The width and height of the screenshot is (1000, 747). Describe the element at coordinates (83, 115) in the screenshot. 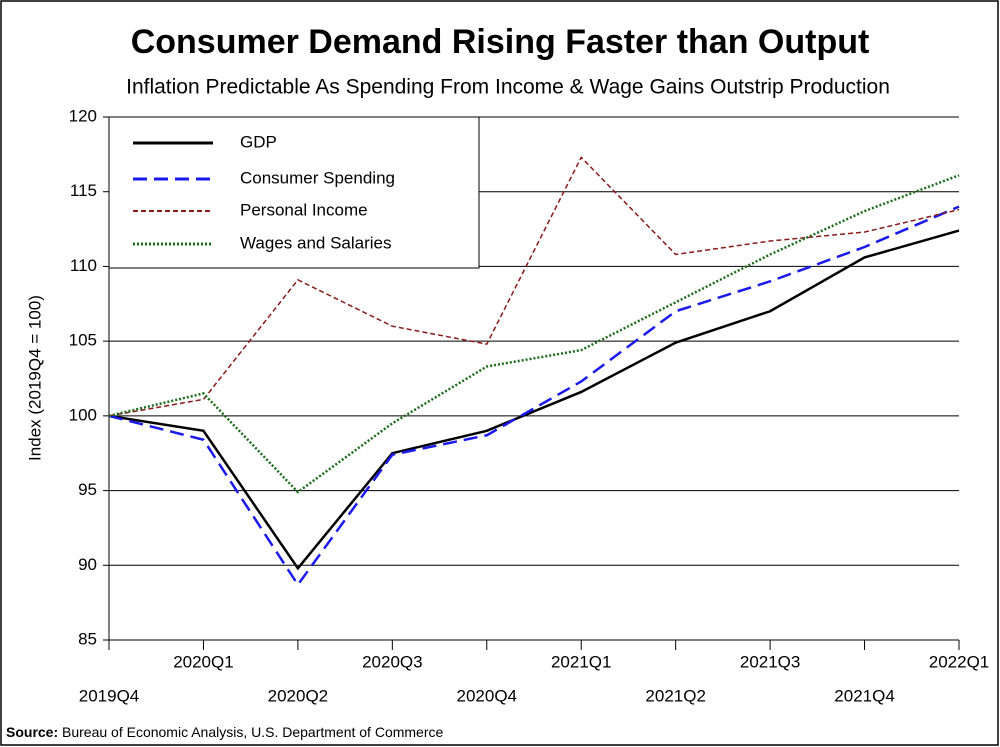

I see `y-tick-label: 120` at that location.